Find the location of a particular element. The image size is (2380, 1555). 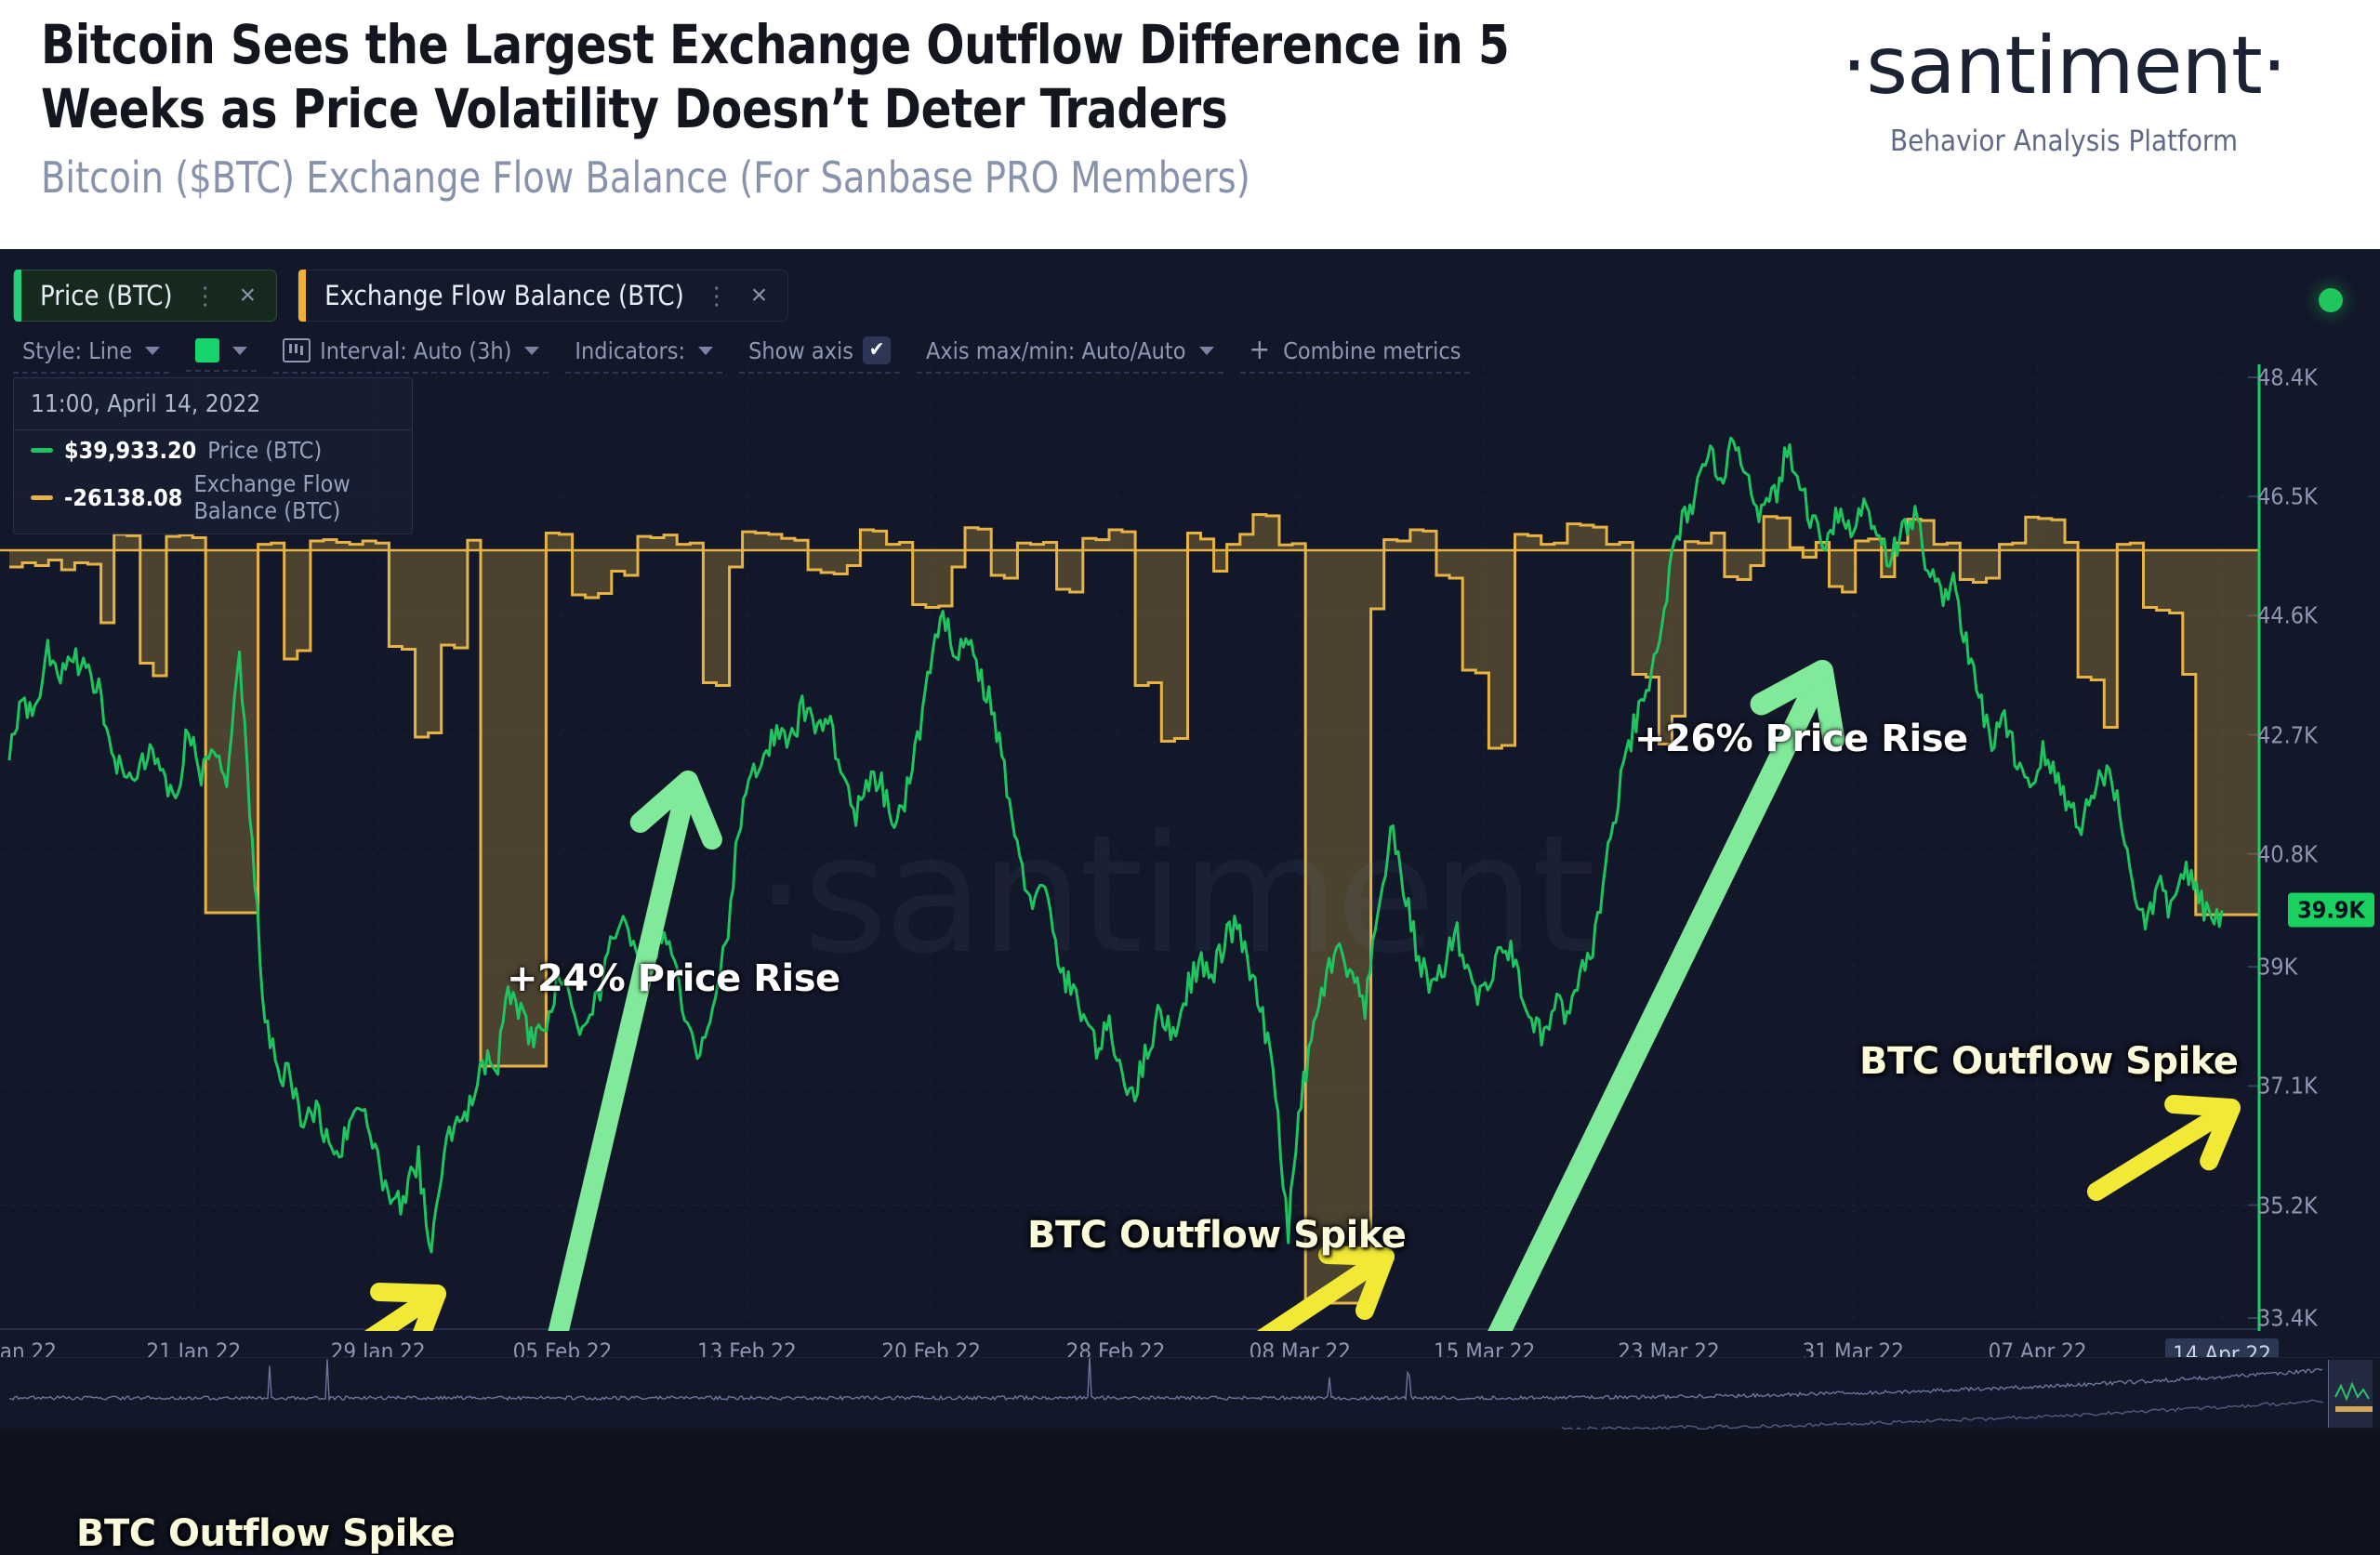

navigator-price-highlight is located at coordinates (2352, 1391).